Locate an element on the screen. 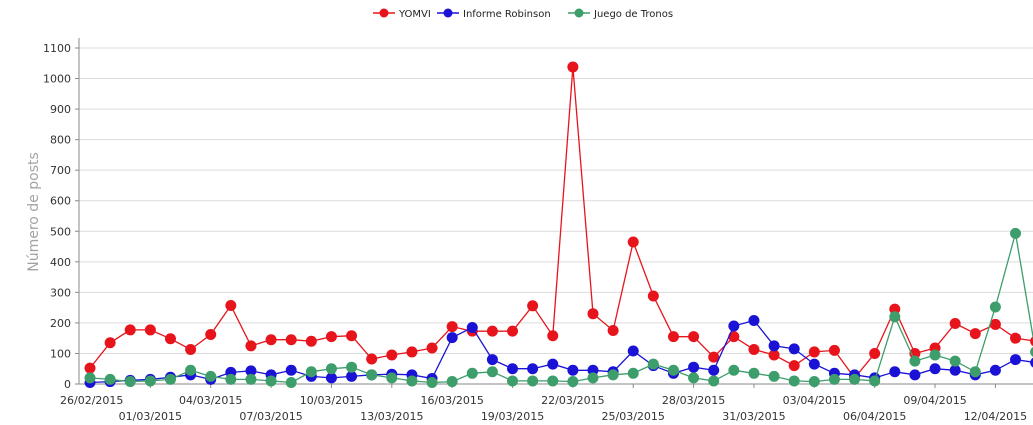 This screenshot has height=425, width=1033. y-tick-label: 800 is located at coordinates (60, 140).